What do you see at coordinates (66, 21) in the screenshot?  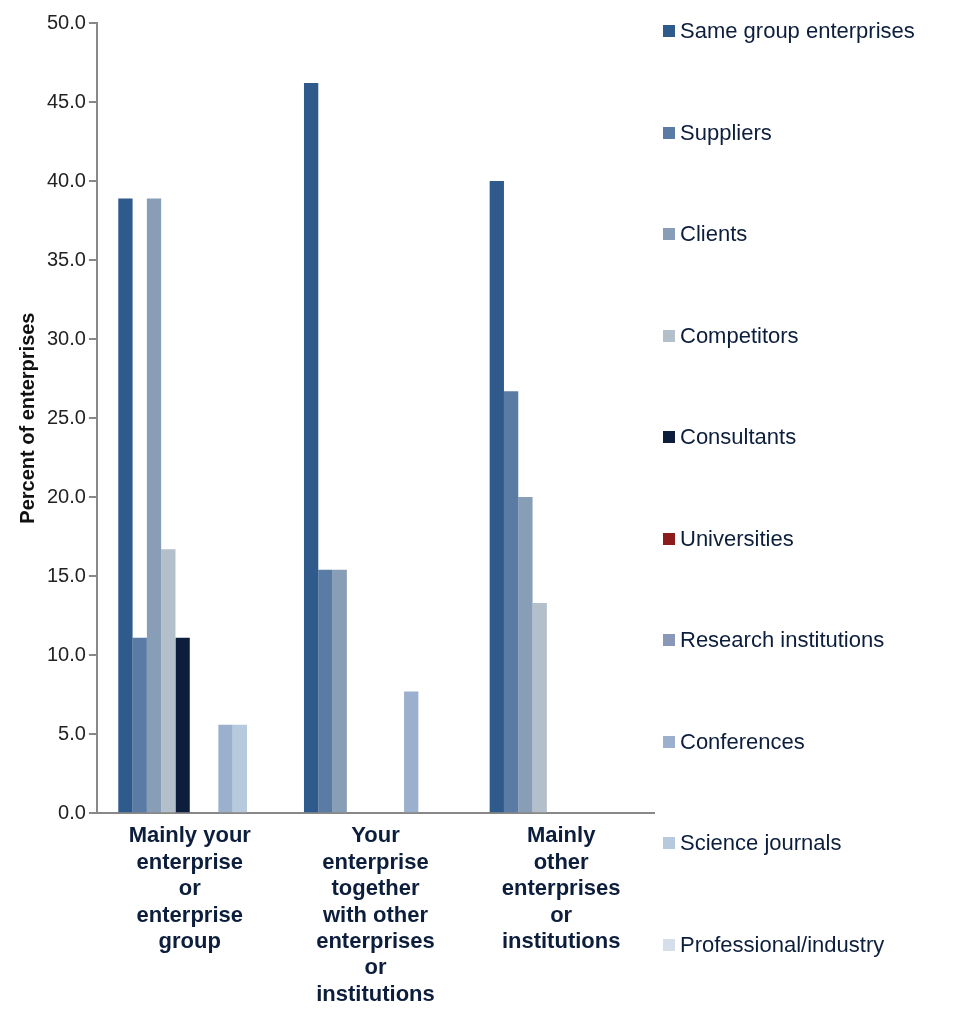 I see `y-tick-label: 50.0` at bounding box center [66, 21].